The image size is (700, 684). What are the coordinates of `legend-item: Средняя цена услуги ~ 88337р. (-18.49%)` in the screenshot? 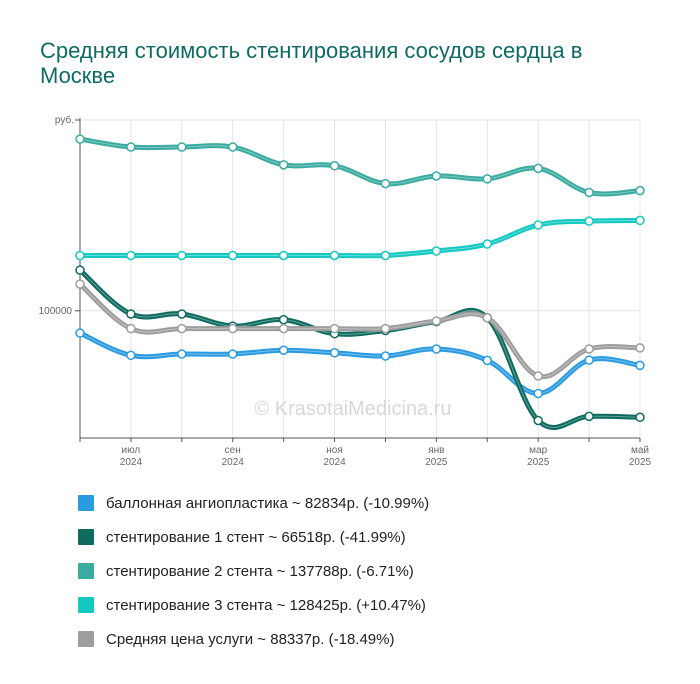 It's located at (253, 639).